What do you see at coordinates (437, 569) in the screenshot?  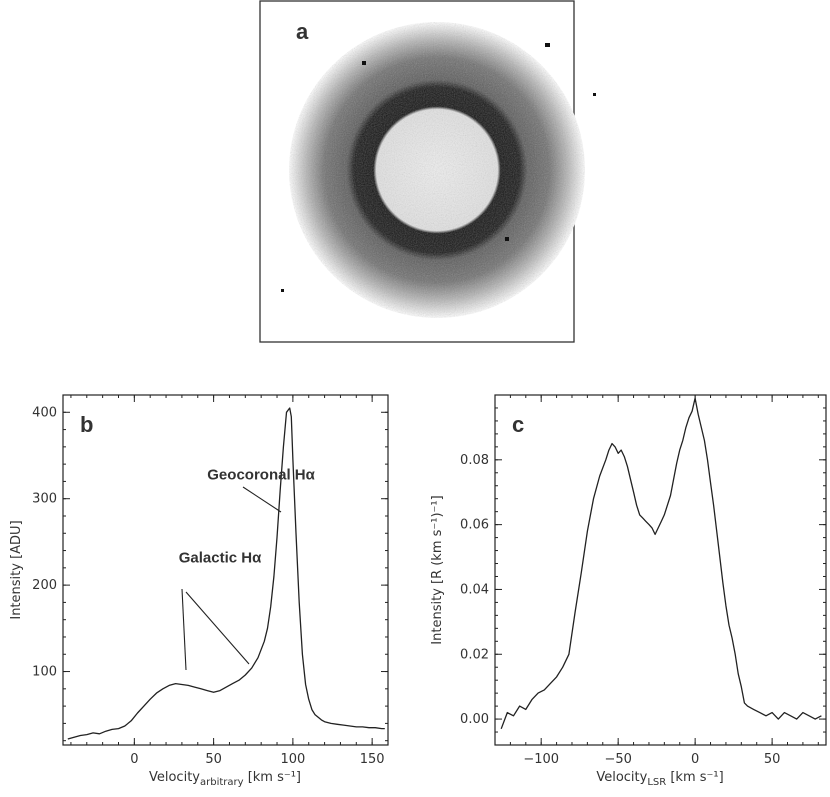 I see `y-axis-title-c: Intensity [R (km s⁻¹)⁻¹]` at bounding box center [437, 569].